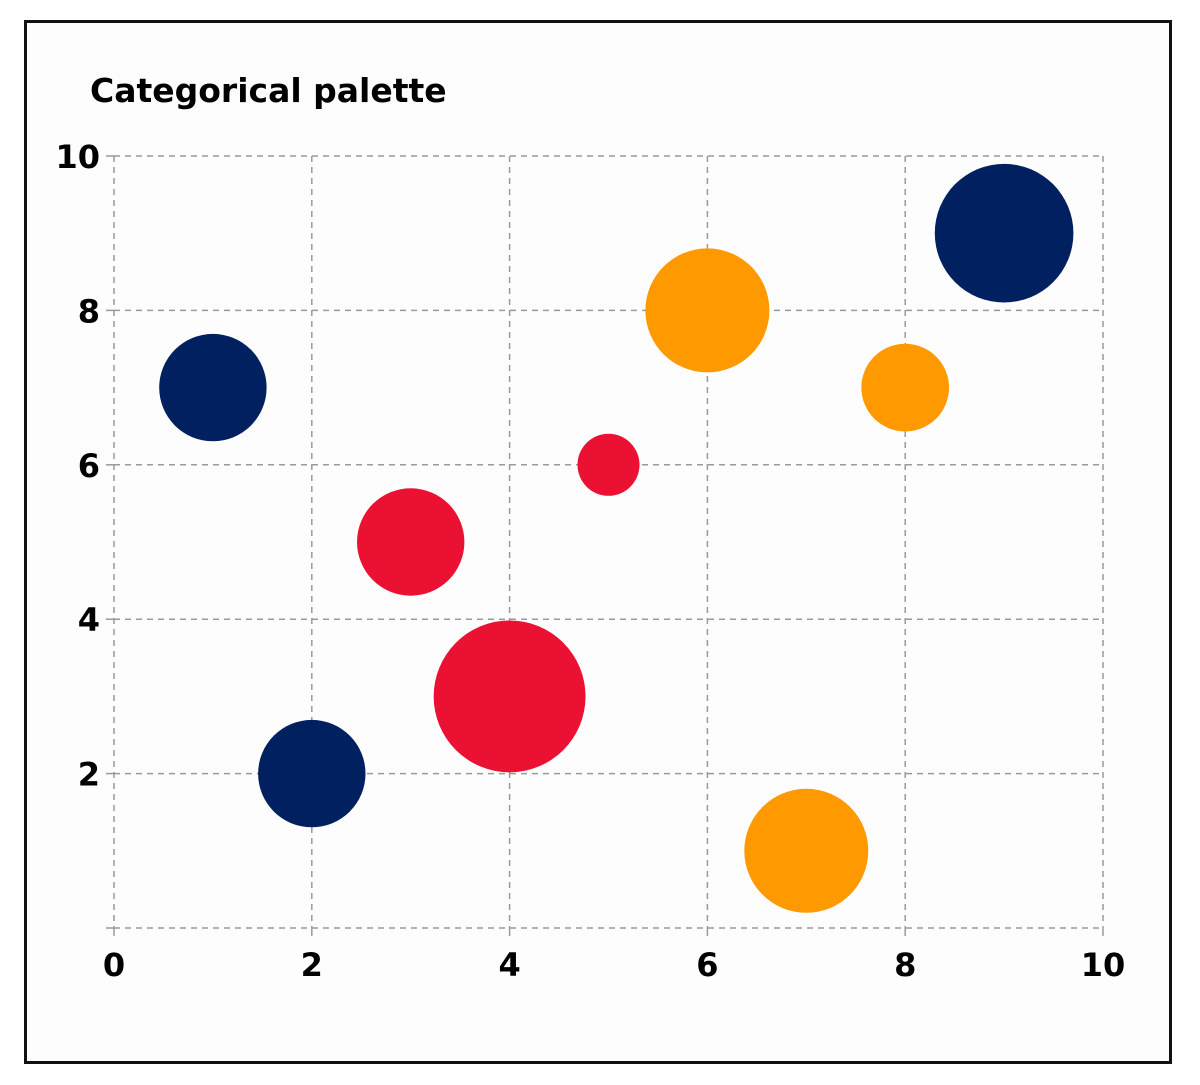 This screenshot has width=1200, height=1085. Describe the element at coordinates (509, 965) in the screenshot. I see `x-tick-label: 4` at that location.